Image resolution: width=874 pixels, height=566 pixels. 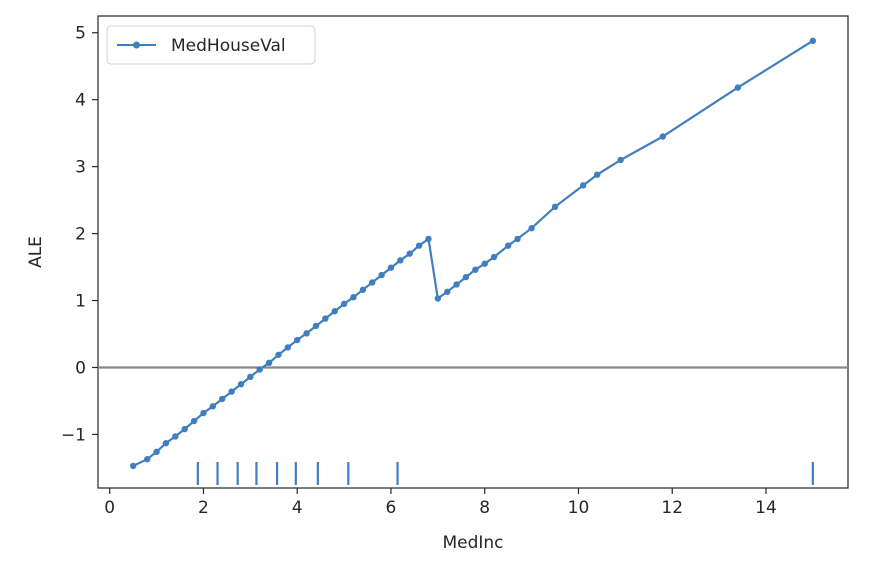 I want to click on y-tick-label: 4, so click(x=80, y=101).